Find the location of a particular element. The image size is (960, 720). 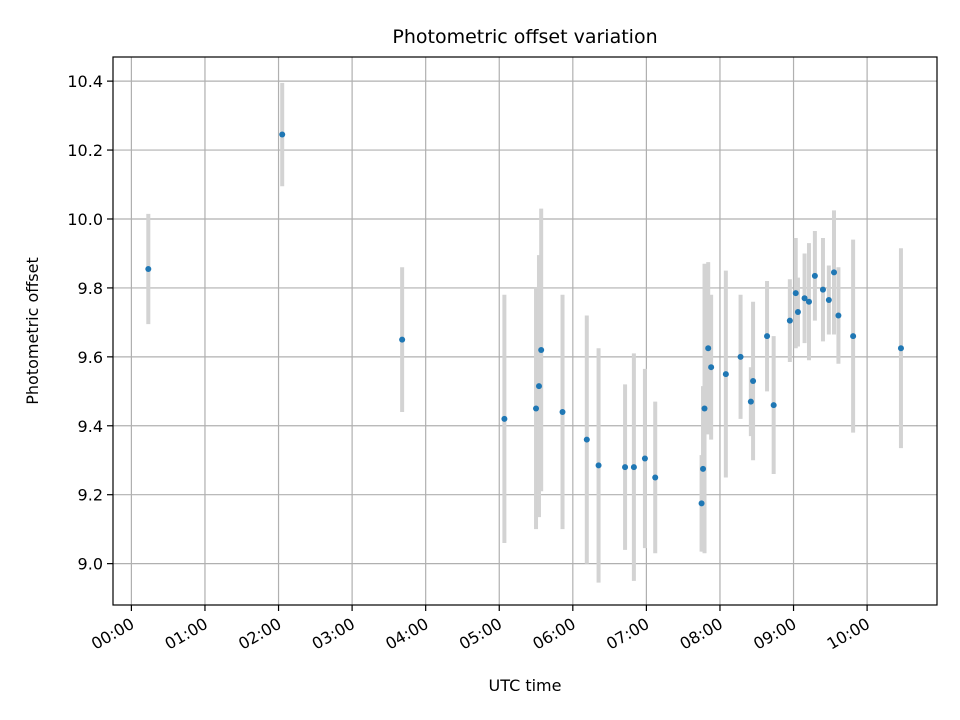

x-tick-label: 01:00 is located at coordinates (186, 634).